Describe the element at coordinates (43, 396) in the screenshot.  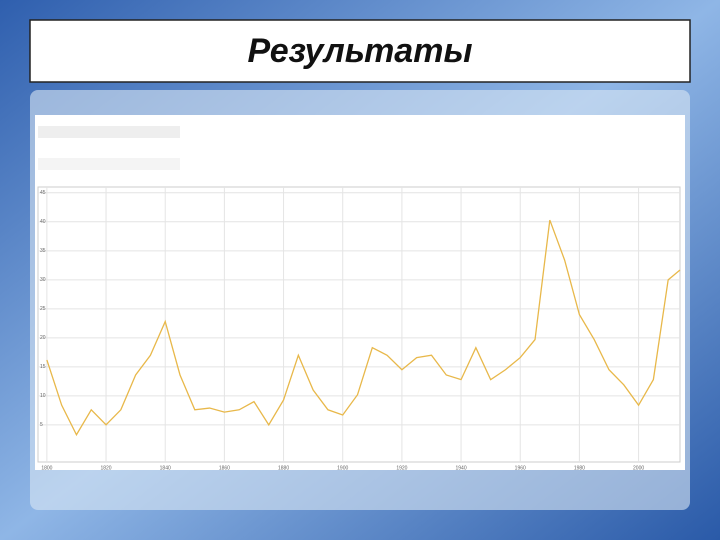
I see `y-tick-label: 10` at that location.